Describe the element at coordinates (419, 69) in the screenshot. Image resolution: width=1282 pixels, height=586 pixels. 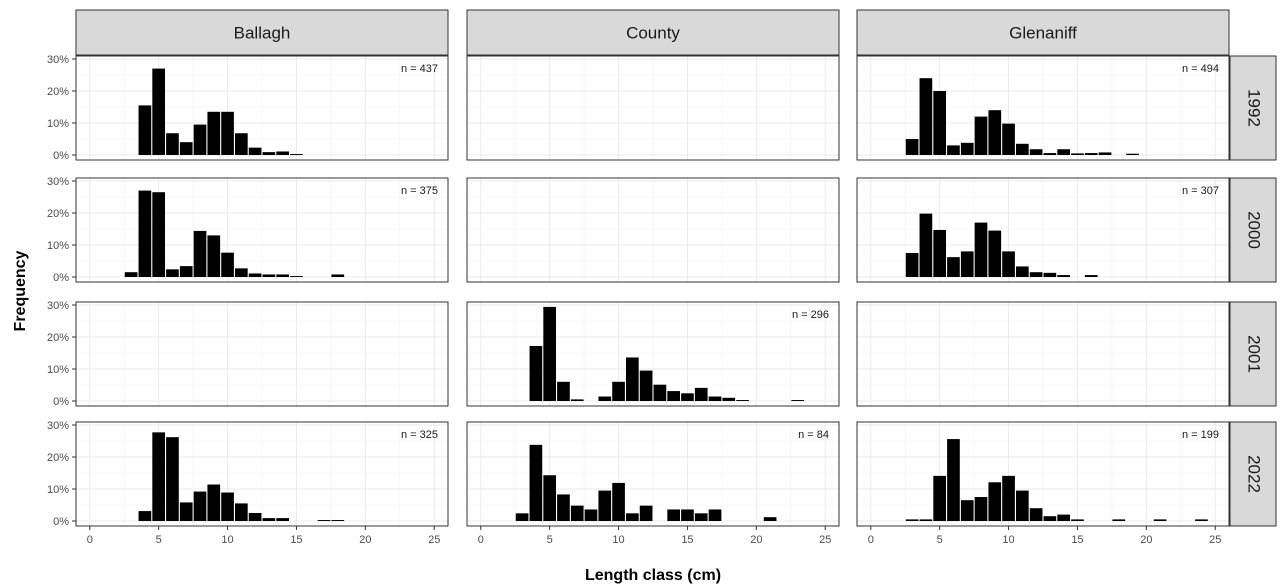
I see `sample-size-label: n = 437` at that location.